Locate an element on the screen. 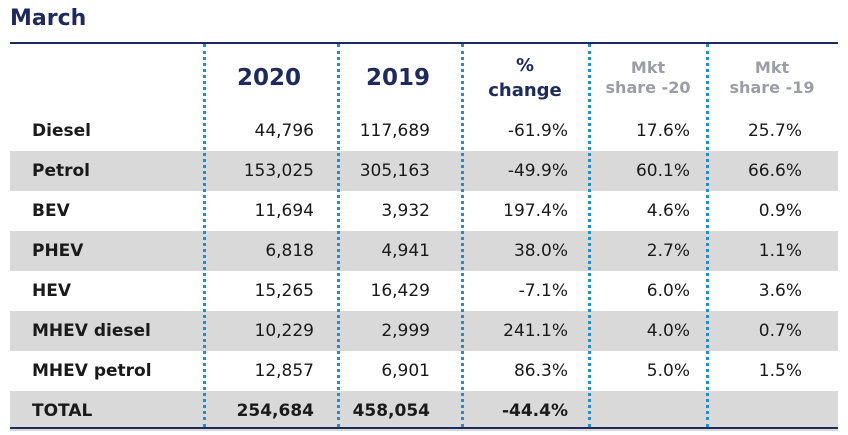  value-share-20: 17.6% is located at coordinates (662, 131).